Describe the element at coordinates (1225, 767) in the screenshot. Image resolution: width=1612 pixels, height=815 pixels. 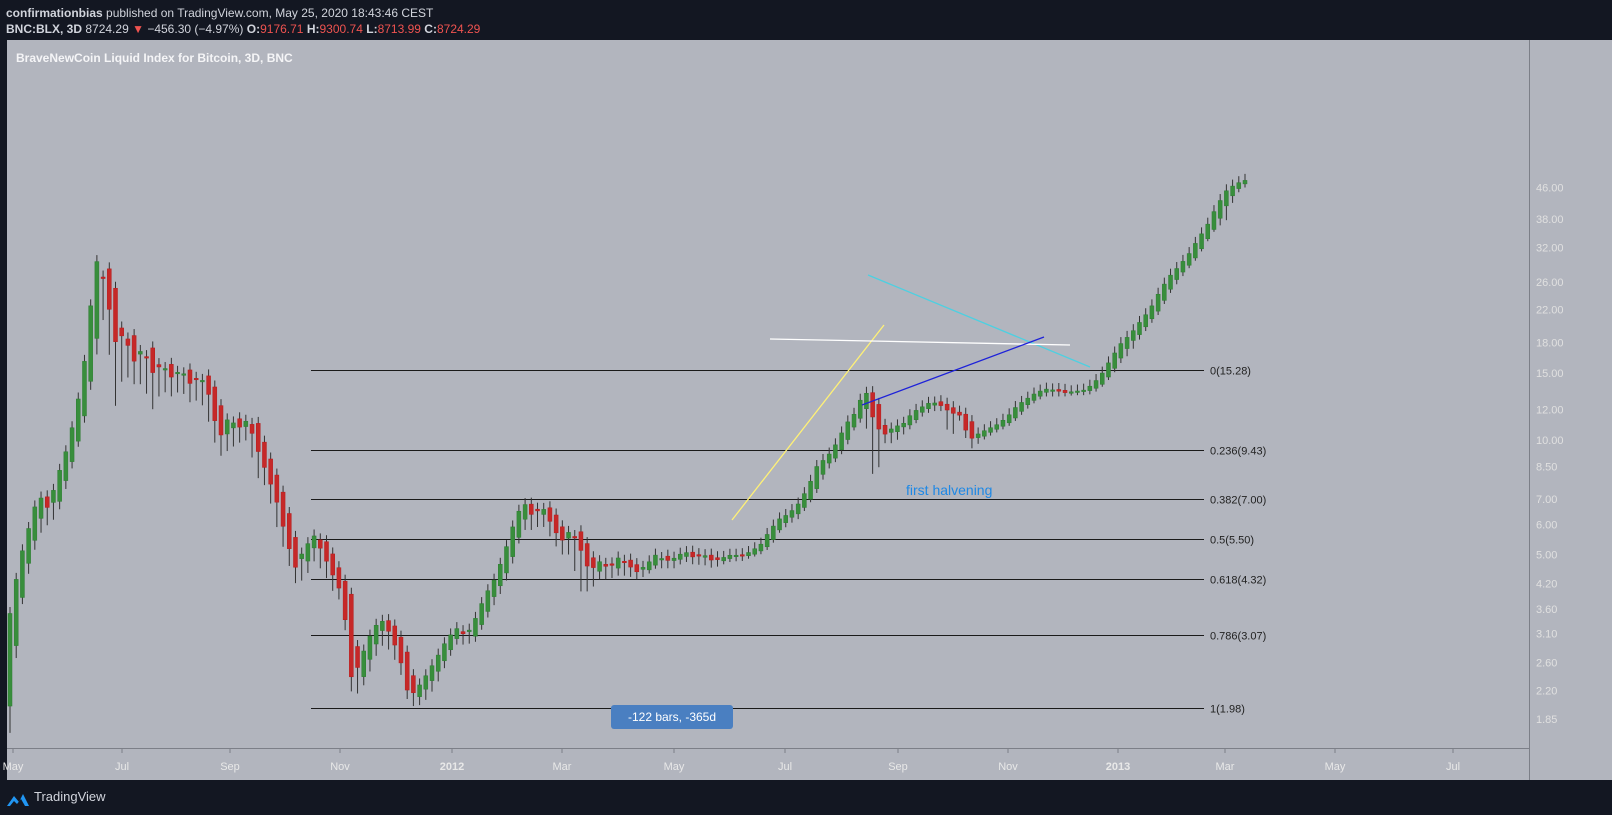
I see `time-tick-label: Mar` at that location.